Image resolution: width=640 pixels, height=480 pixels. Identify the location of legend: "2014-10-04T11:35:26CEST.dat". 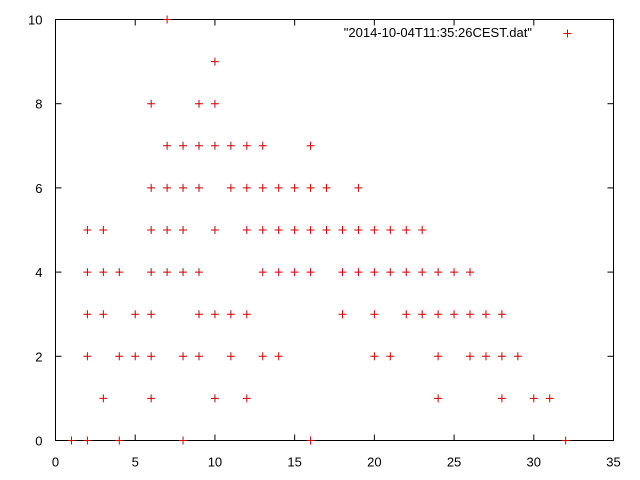
(458, 32).